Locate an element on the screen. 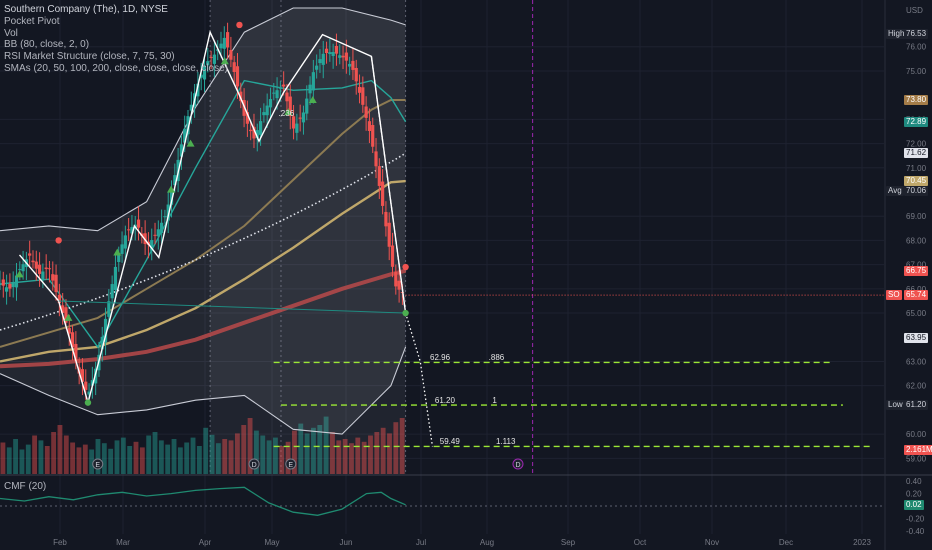 This screenshot has width=932, height=550. event-marker: D is located at coordinates (254, 464).